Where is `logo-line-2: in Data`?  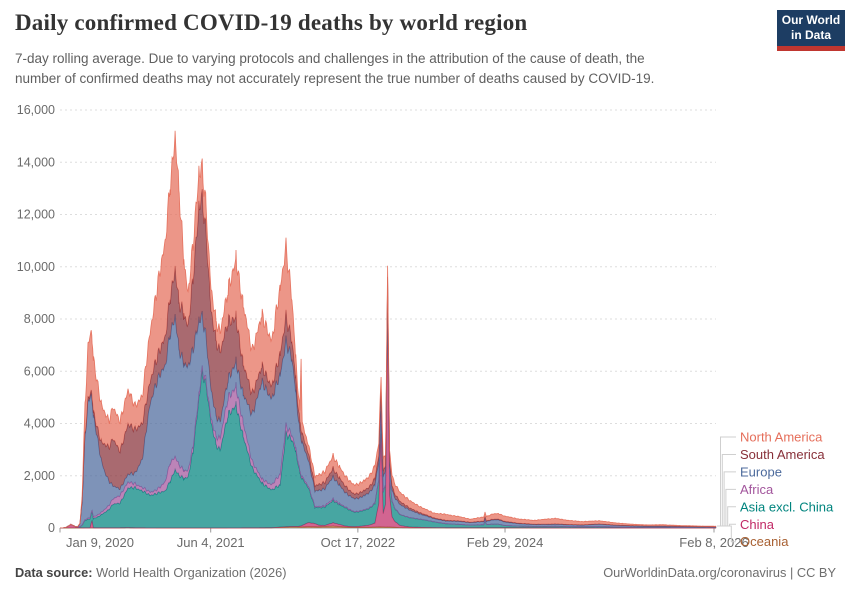 logo-line-2: in Data is located at coordinates (810, 34).